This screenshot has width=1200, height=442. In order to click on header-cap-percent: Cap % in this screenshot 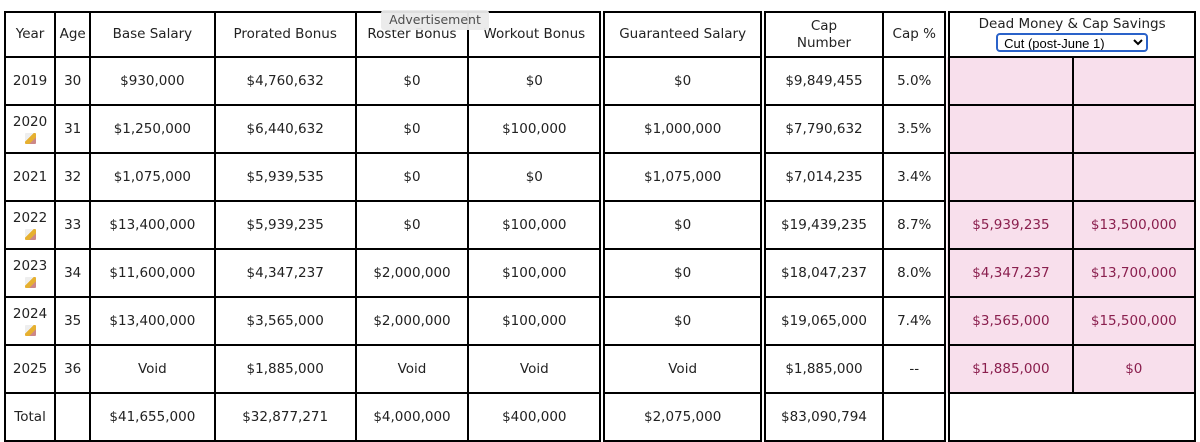, I will do `click(916, 34)`.